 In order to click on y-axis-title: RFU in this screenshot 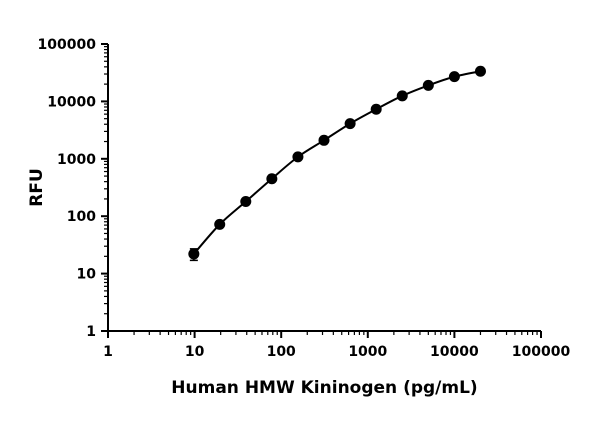, I will do `click(37, 187)`.